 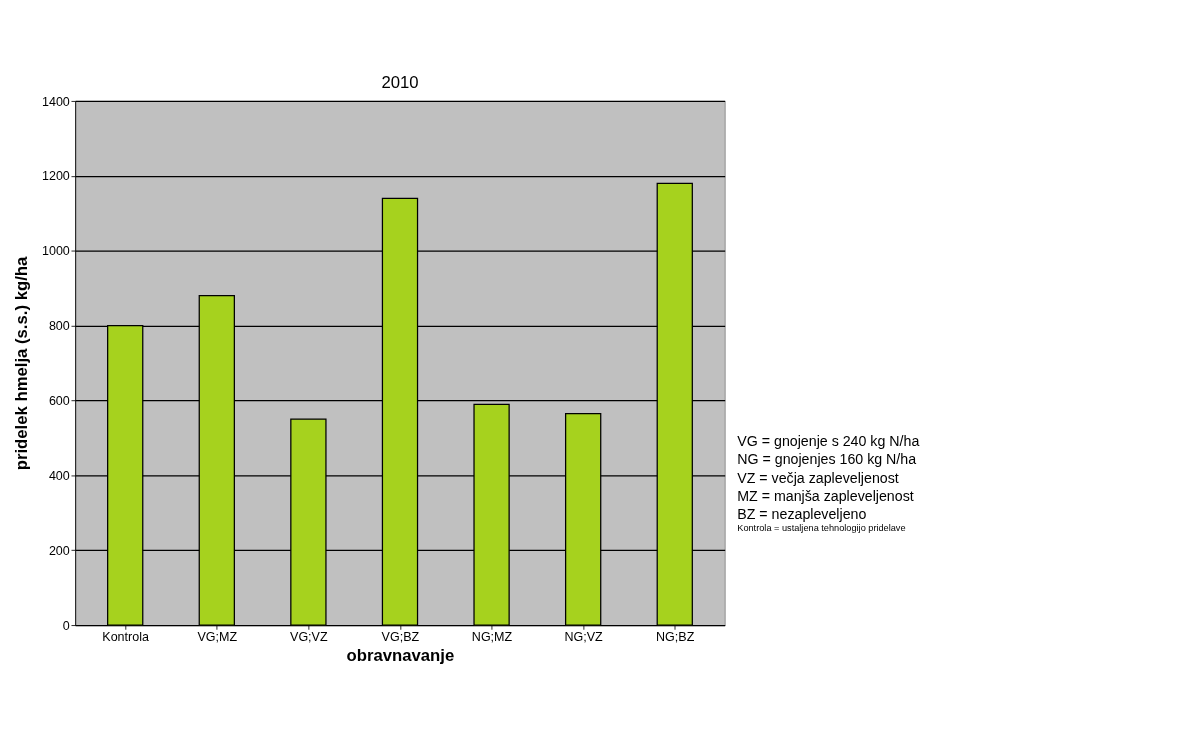 What do you see at coordinates (675, 637) in the screenshot?
I see `x-tick-label: NG;BZ` at bounding box center [675, 637].